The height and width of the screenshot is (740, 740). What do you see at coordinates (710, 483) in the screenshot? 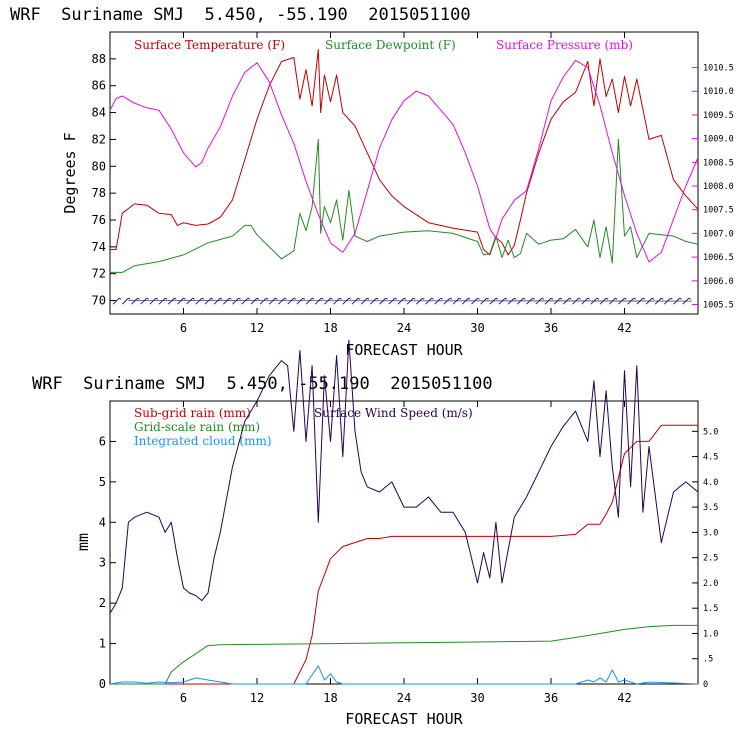
I see `bottom-y2-tick-label: 4.0` at bounding box center [710, 483].